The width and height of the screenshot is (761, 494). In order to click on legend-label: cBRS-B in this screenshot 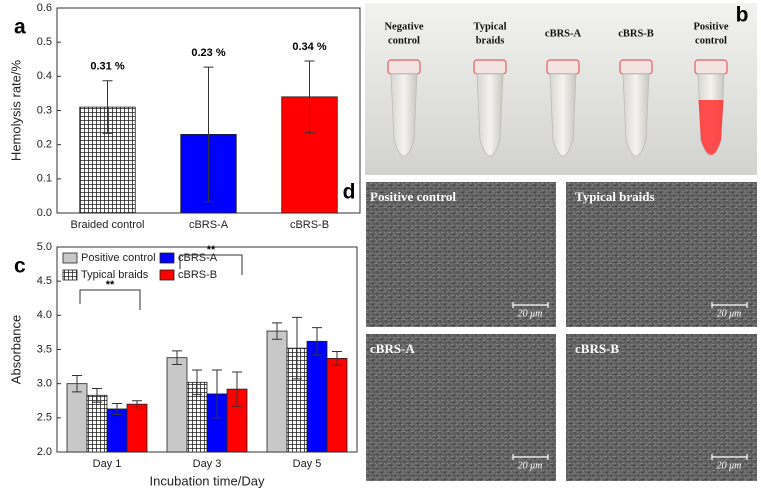, I will do `click(197, 275)`.